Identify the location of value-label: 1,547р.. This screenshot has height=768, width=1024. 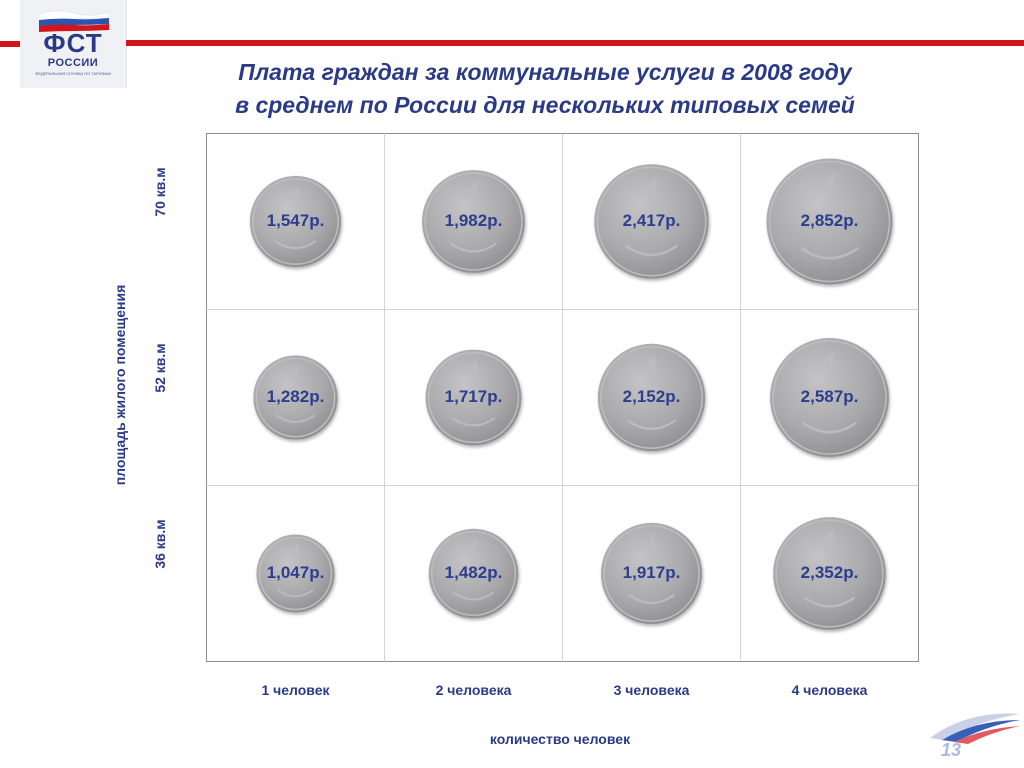
(295, 220).